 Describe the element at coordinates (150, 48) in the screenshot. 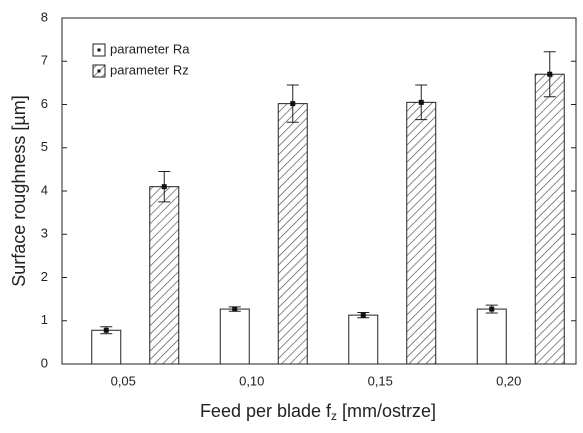

I see `legend-label: parameter Ra` at that location.